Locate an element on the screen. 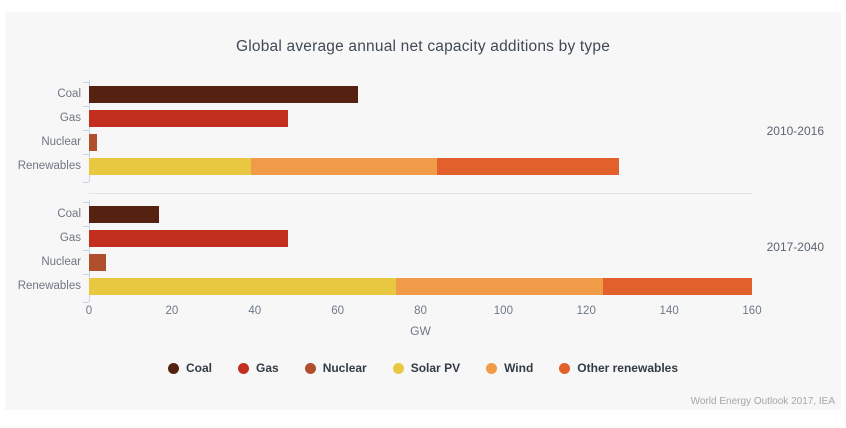 The height and width of the screenshot is (428, 846). legend-item-nuclear: Nuclear is located at coordinates (335, 368).